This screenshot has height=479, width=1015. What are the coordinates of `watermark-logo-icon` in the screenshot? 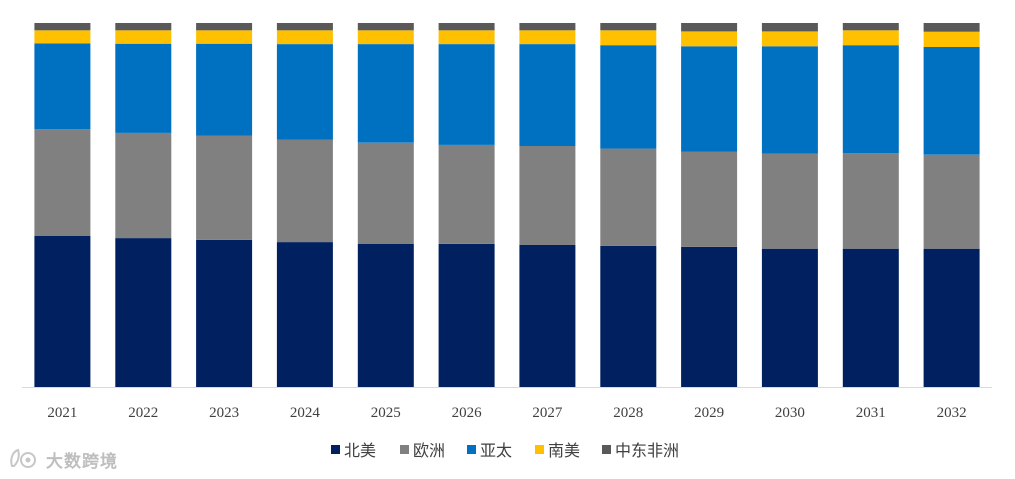 It's located at (23, 458).